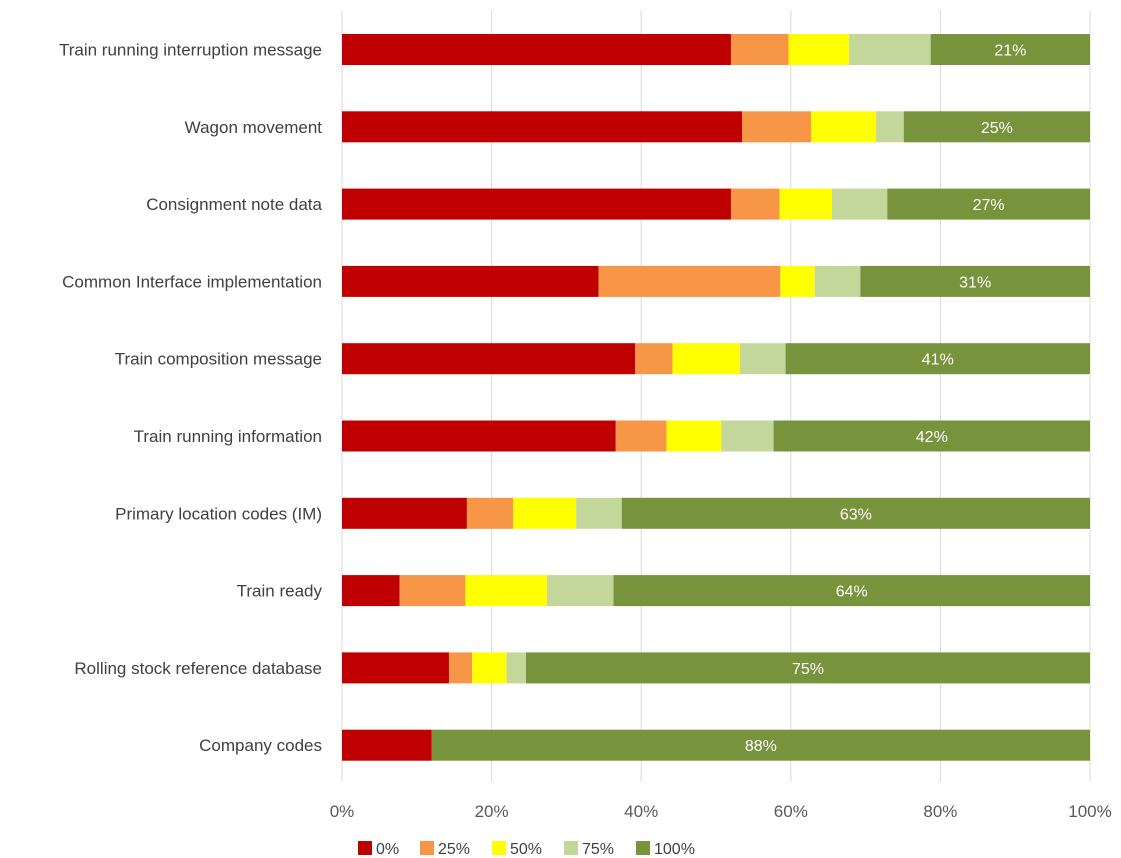 The height and width of the screenshot is (858, 1121). I want to click on data-label: 31%, so click(975, 282).